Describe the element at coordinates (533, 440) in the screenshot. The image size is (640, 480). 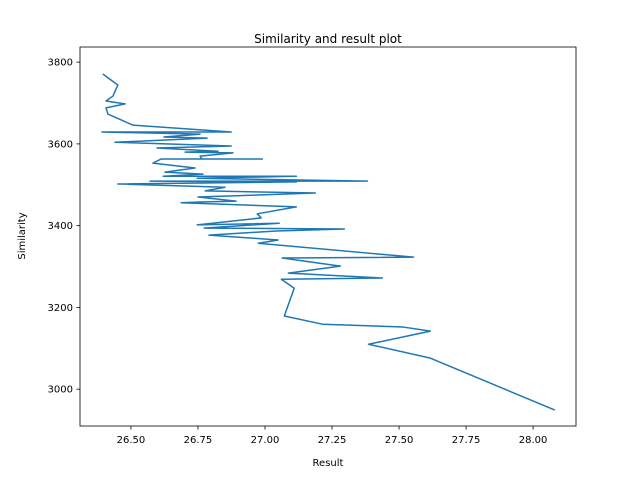
I see `x-tick-label: 28.00` at that location.